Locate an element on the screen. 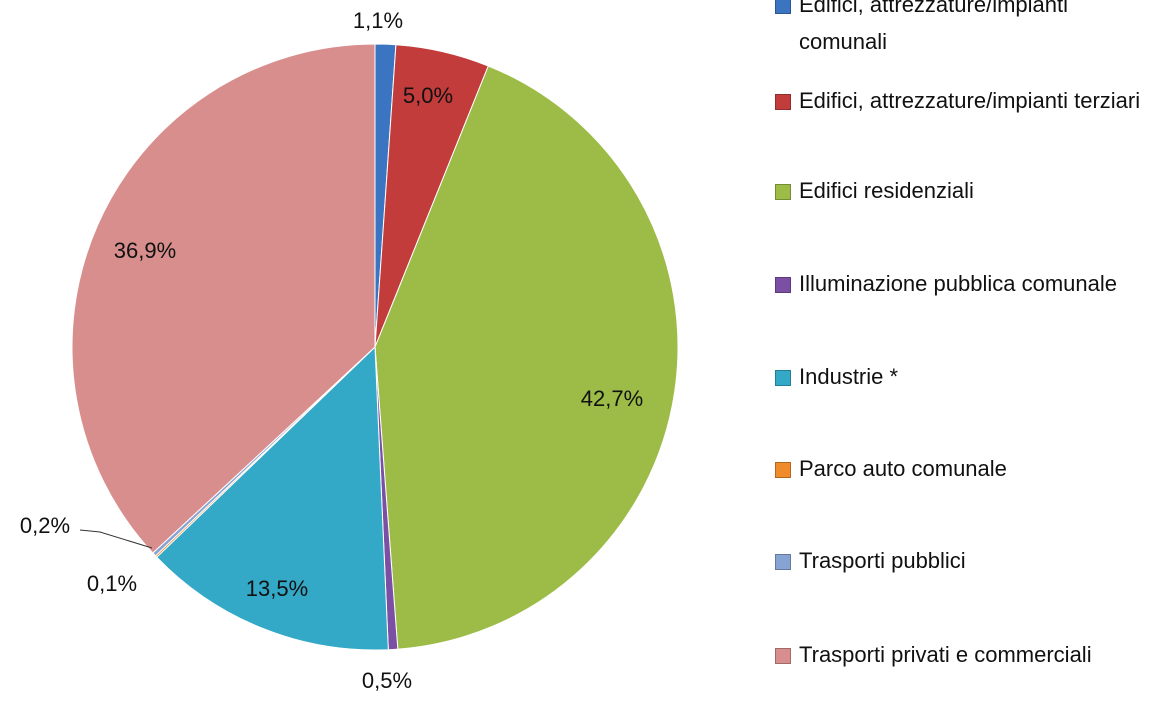  legend-label: Illuminazione pubblica comunale is located at coordinates (958, 283).